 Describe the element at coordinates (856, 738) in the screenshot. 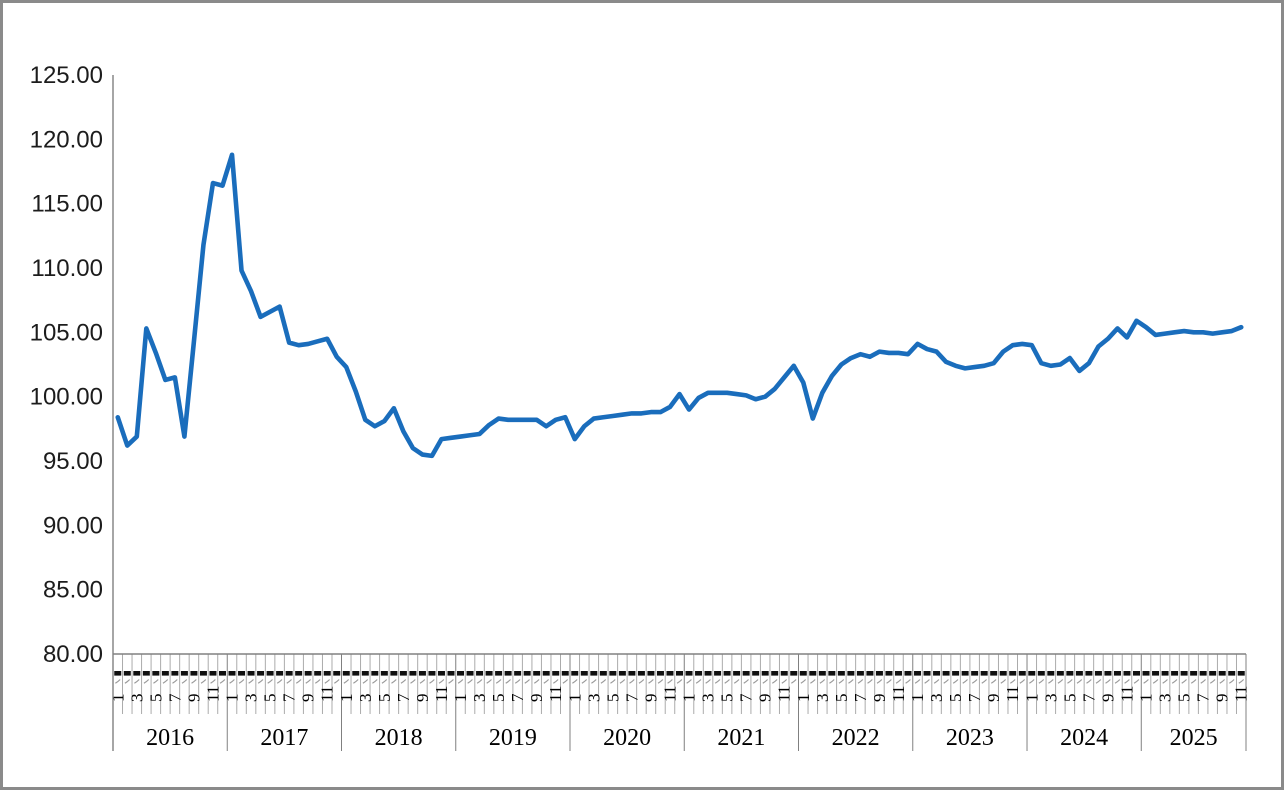

I see `year-label: 2022` at that location.